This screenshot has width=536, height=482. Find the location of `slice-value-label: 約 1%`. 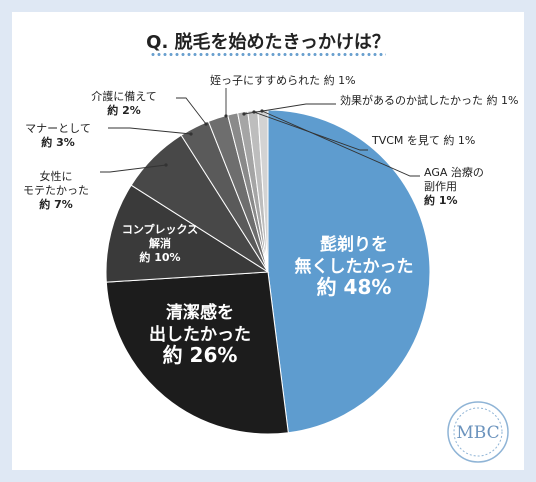

slice-value-label: 約 1% is located at coordinates (441, 200).